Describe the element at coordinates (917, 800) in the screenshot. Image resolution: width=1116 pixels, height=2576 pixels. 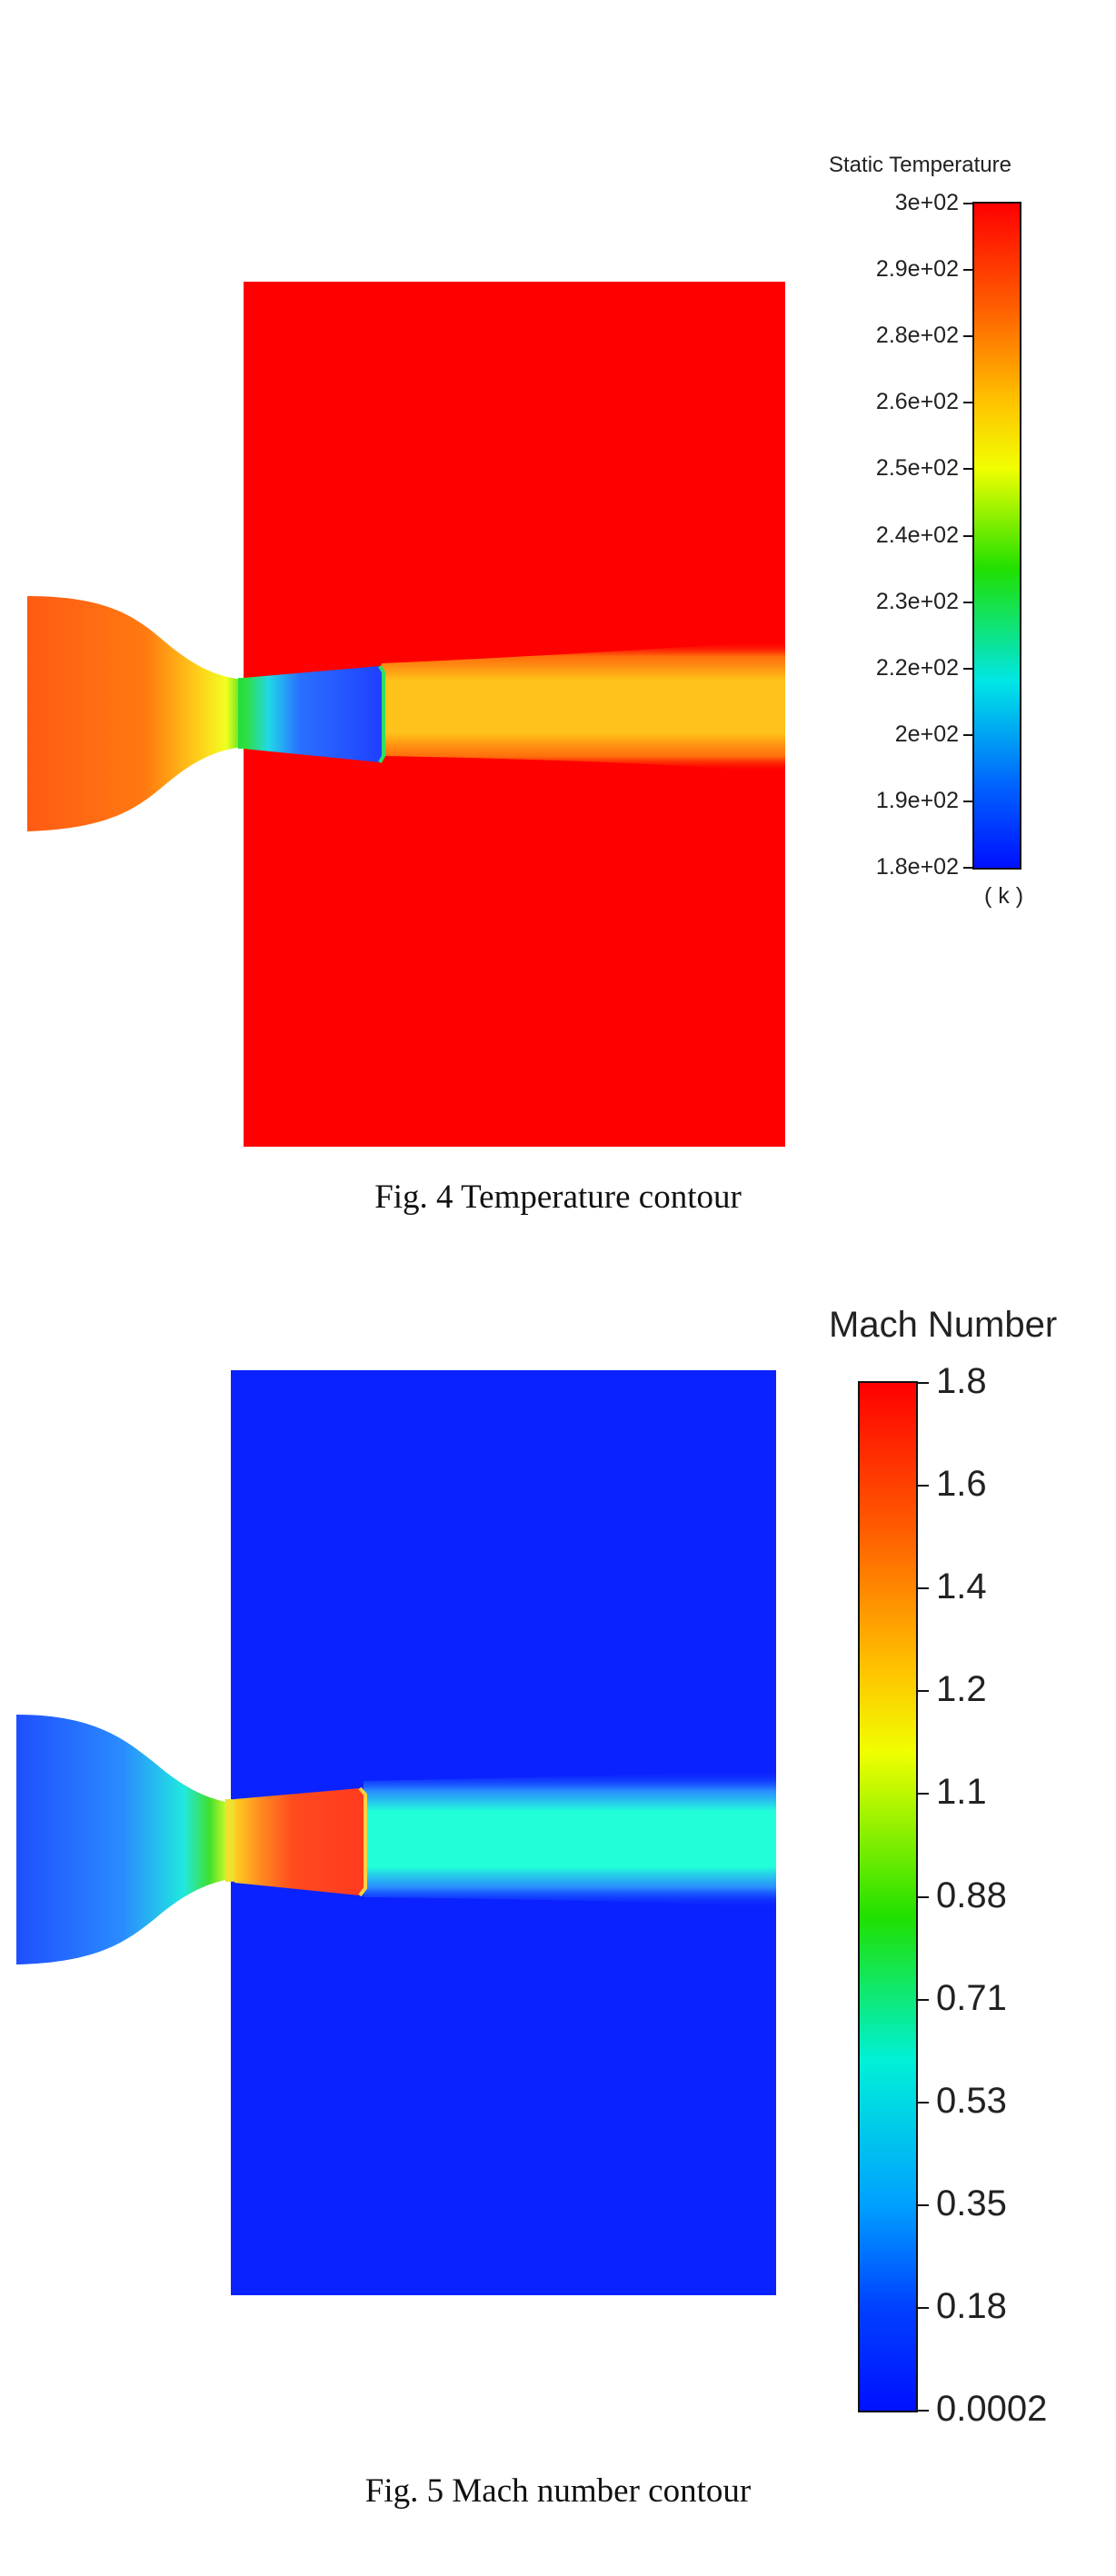
I see `legend-tick-label: 1.9e+02` at that location.